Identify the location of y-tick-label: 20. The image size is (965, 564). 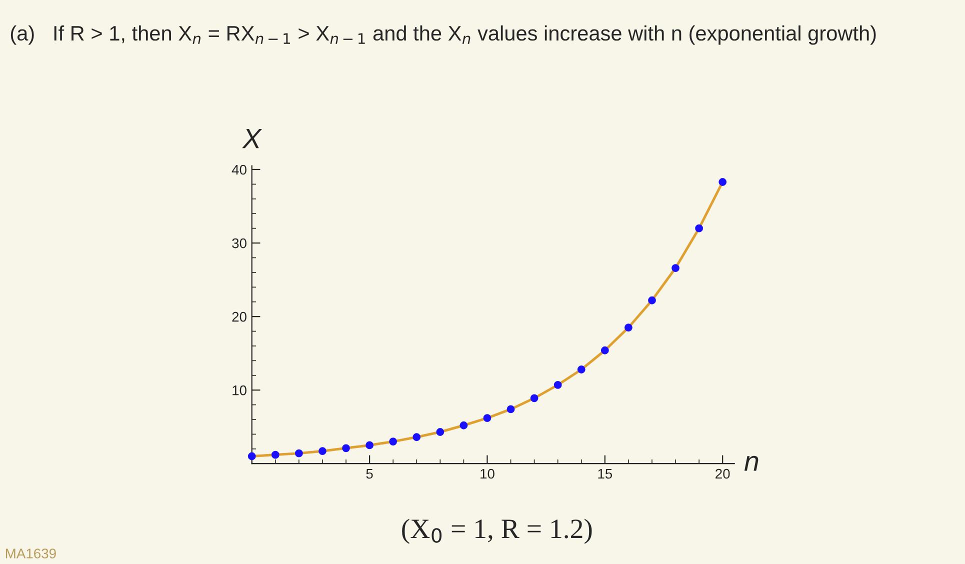
(239, 317).